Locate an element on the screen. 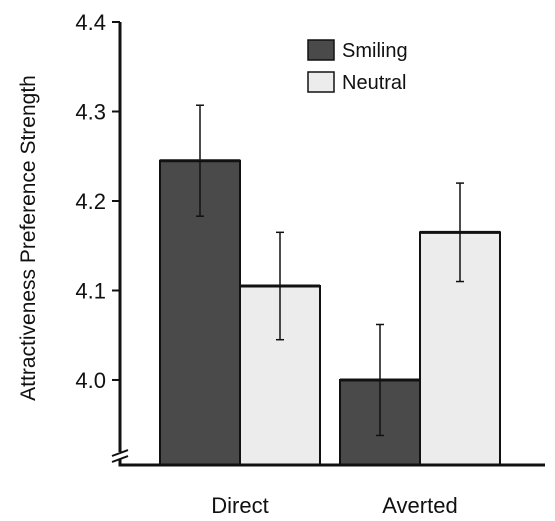 The image size is (555, 521). y-ticks-group: 4.0 4.1 4.2 4.3 4.4 is located at coordinates (97, 201).